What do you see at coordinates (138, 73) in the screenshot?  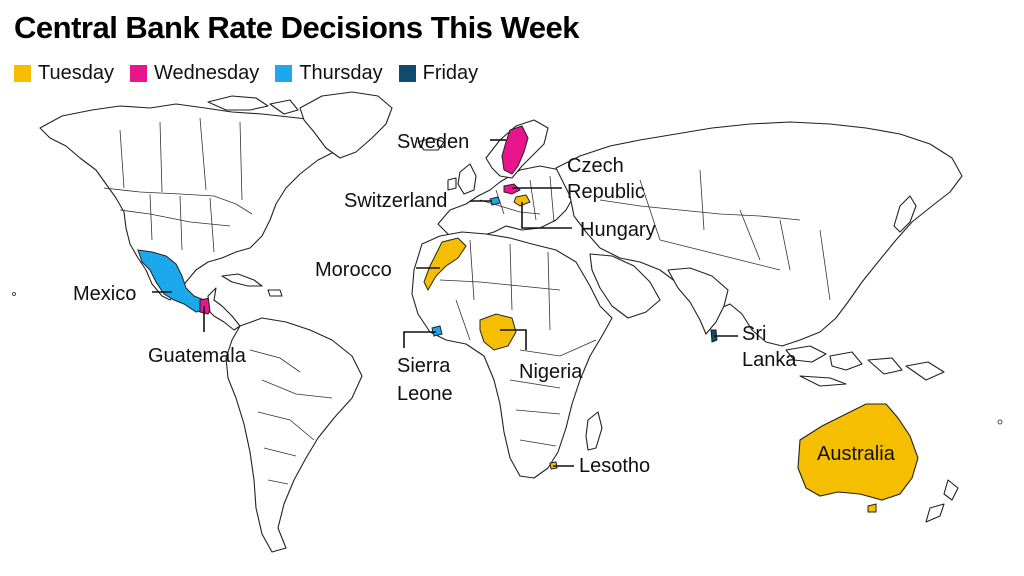 I see `legend-swatch-wednesday` at bounding box center [138, 73].